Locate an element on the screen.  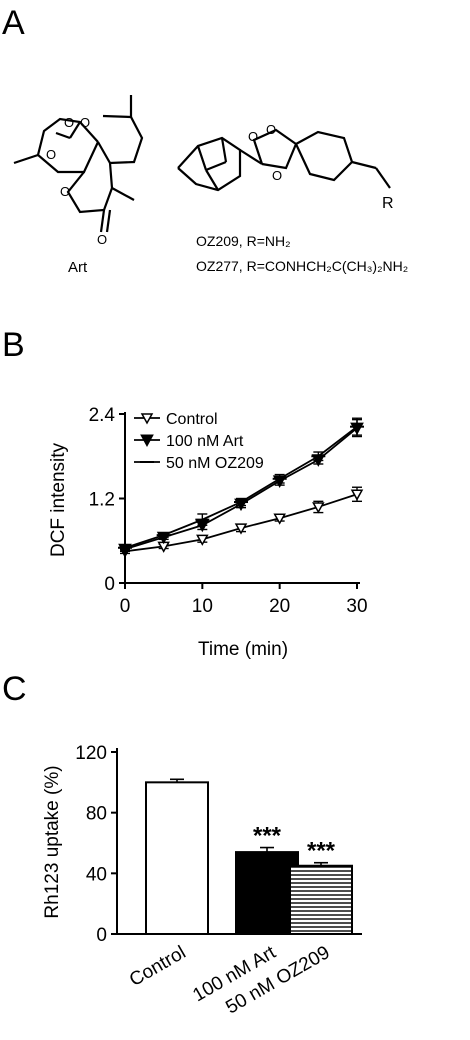
category-label: Control is located at coordinates (158, 966).